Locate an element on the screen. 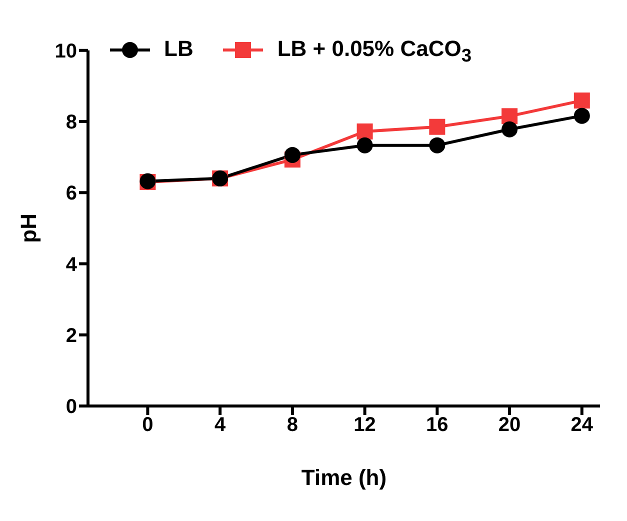 The height and width of the screenshot is (521, 627). x-tick-label: 12 is located at coordinates (365, 425).